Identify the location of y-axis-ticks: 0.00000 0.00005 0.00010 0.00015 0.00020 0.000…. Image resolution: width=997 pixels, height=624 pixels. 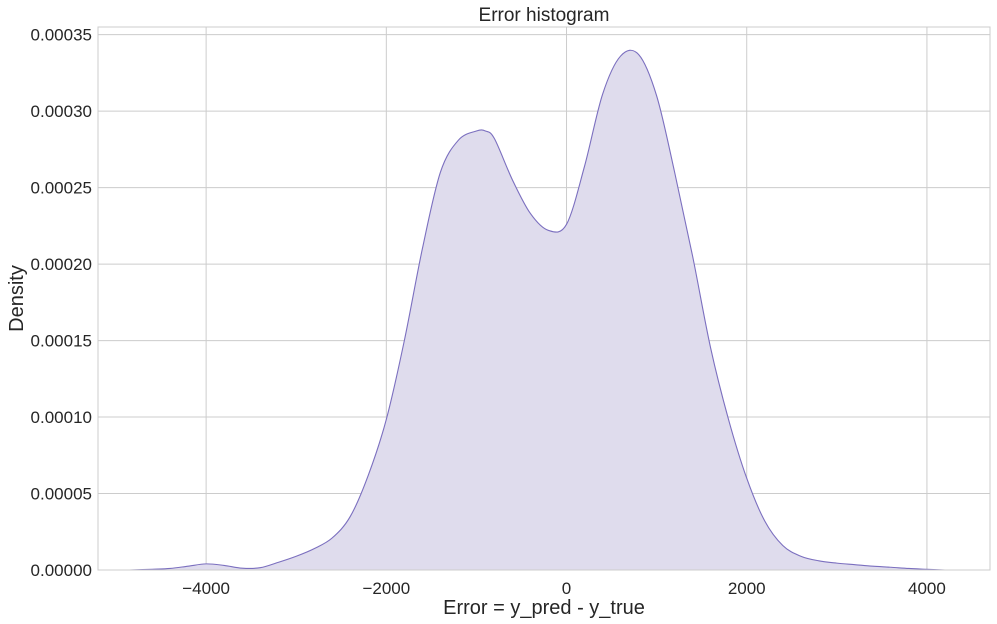
(61, 303).